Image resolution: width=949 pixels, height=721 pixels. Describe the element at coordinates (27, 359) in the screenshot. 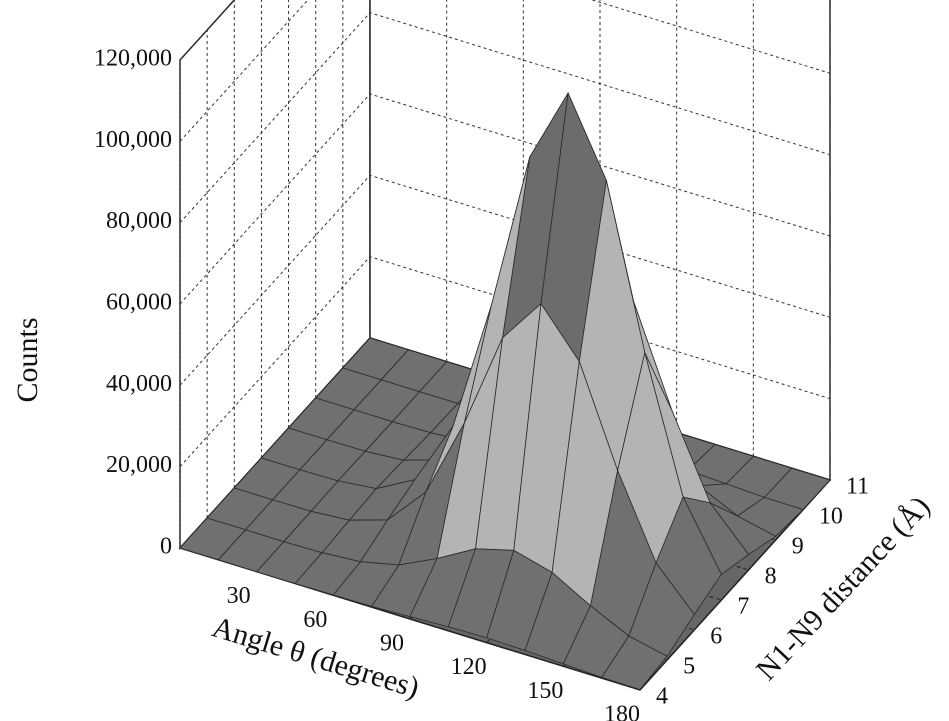

I see `z-axis-title: Counts` at that location.